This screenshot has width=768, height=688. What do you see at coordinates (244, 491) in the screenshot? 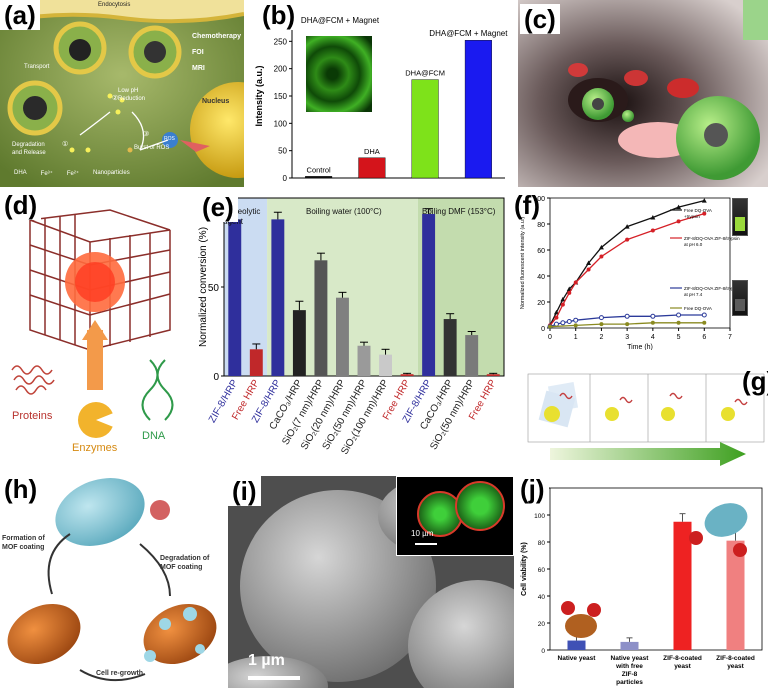
I see `label-i: (i)` at bounding box center [244, 491].